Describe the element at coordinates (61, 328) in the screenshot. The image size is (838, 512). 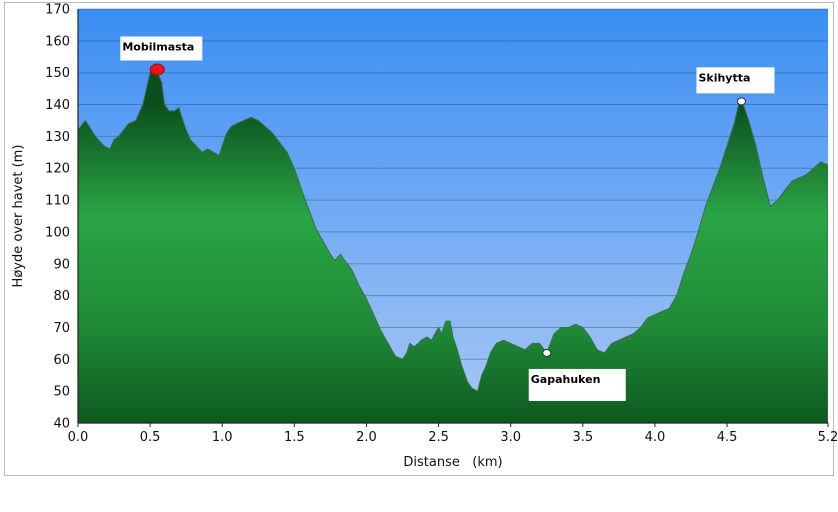
I see `y-tick-label: 70` at that location.